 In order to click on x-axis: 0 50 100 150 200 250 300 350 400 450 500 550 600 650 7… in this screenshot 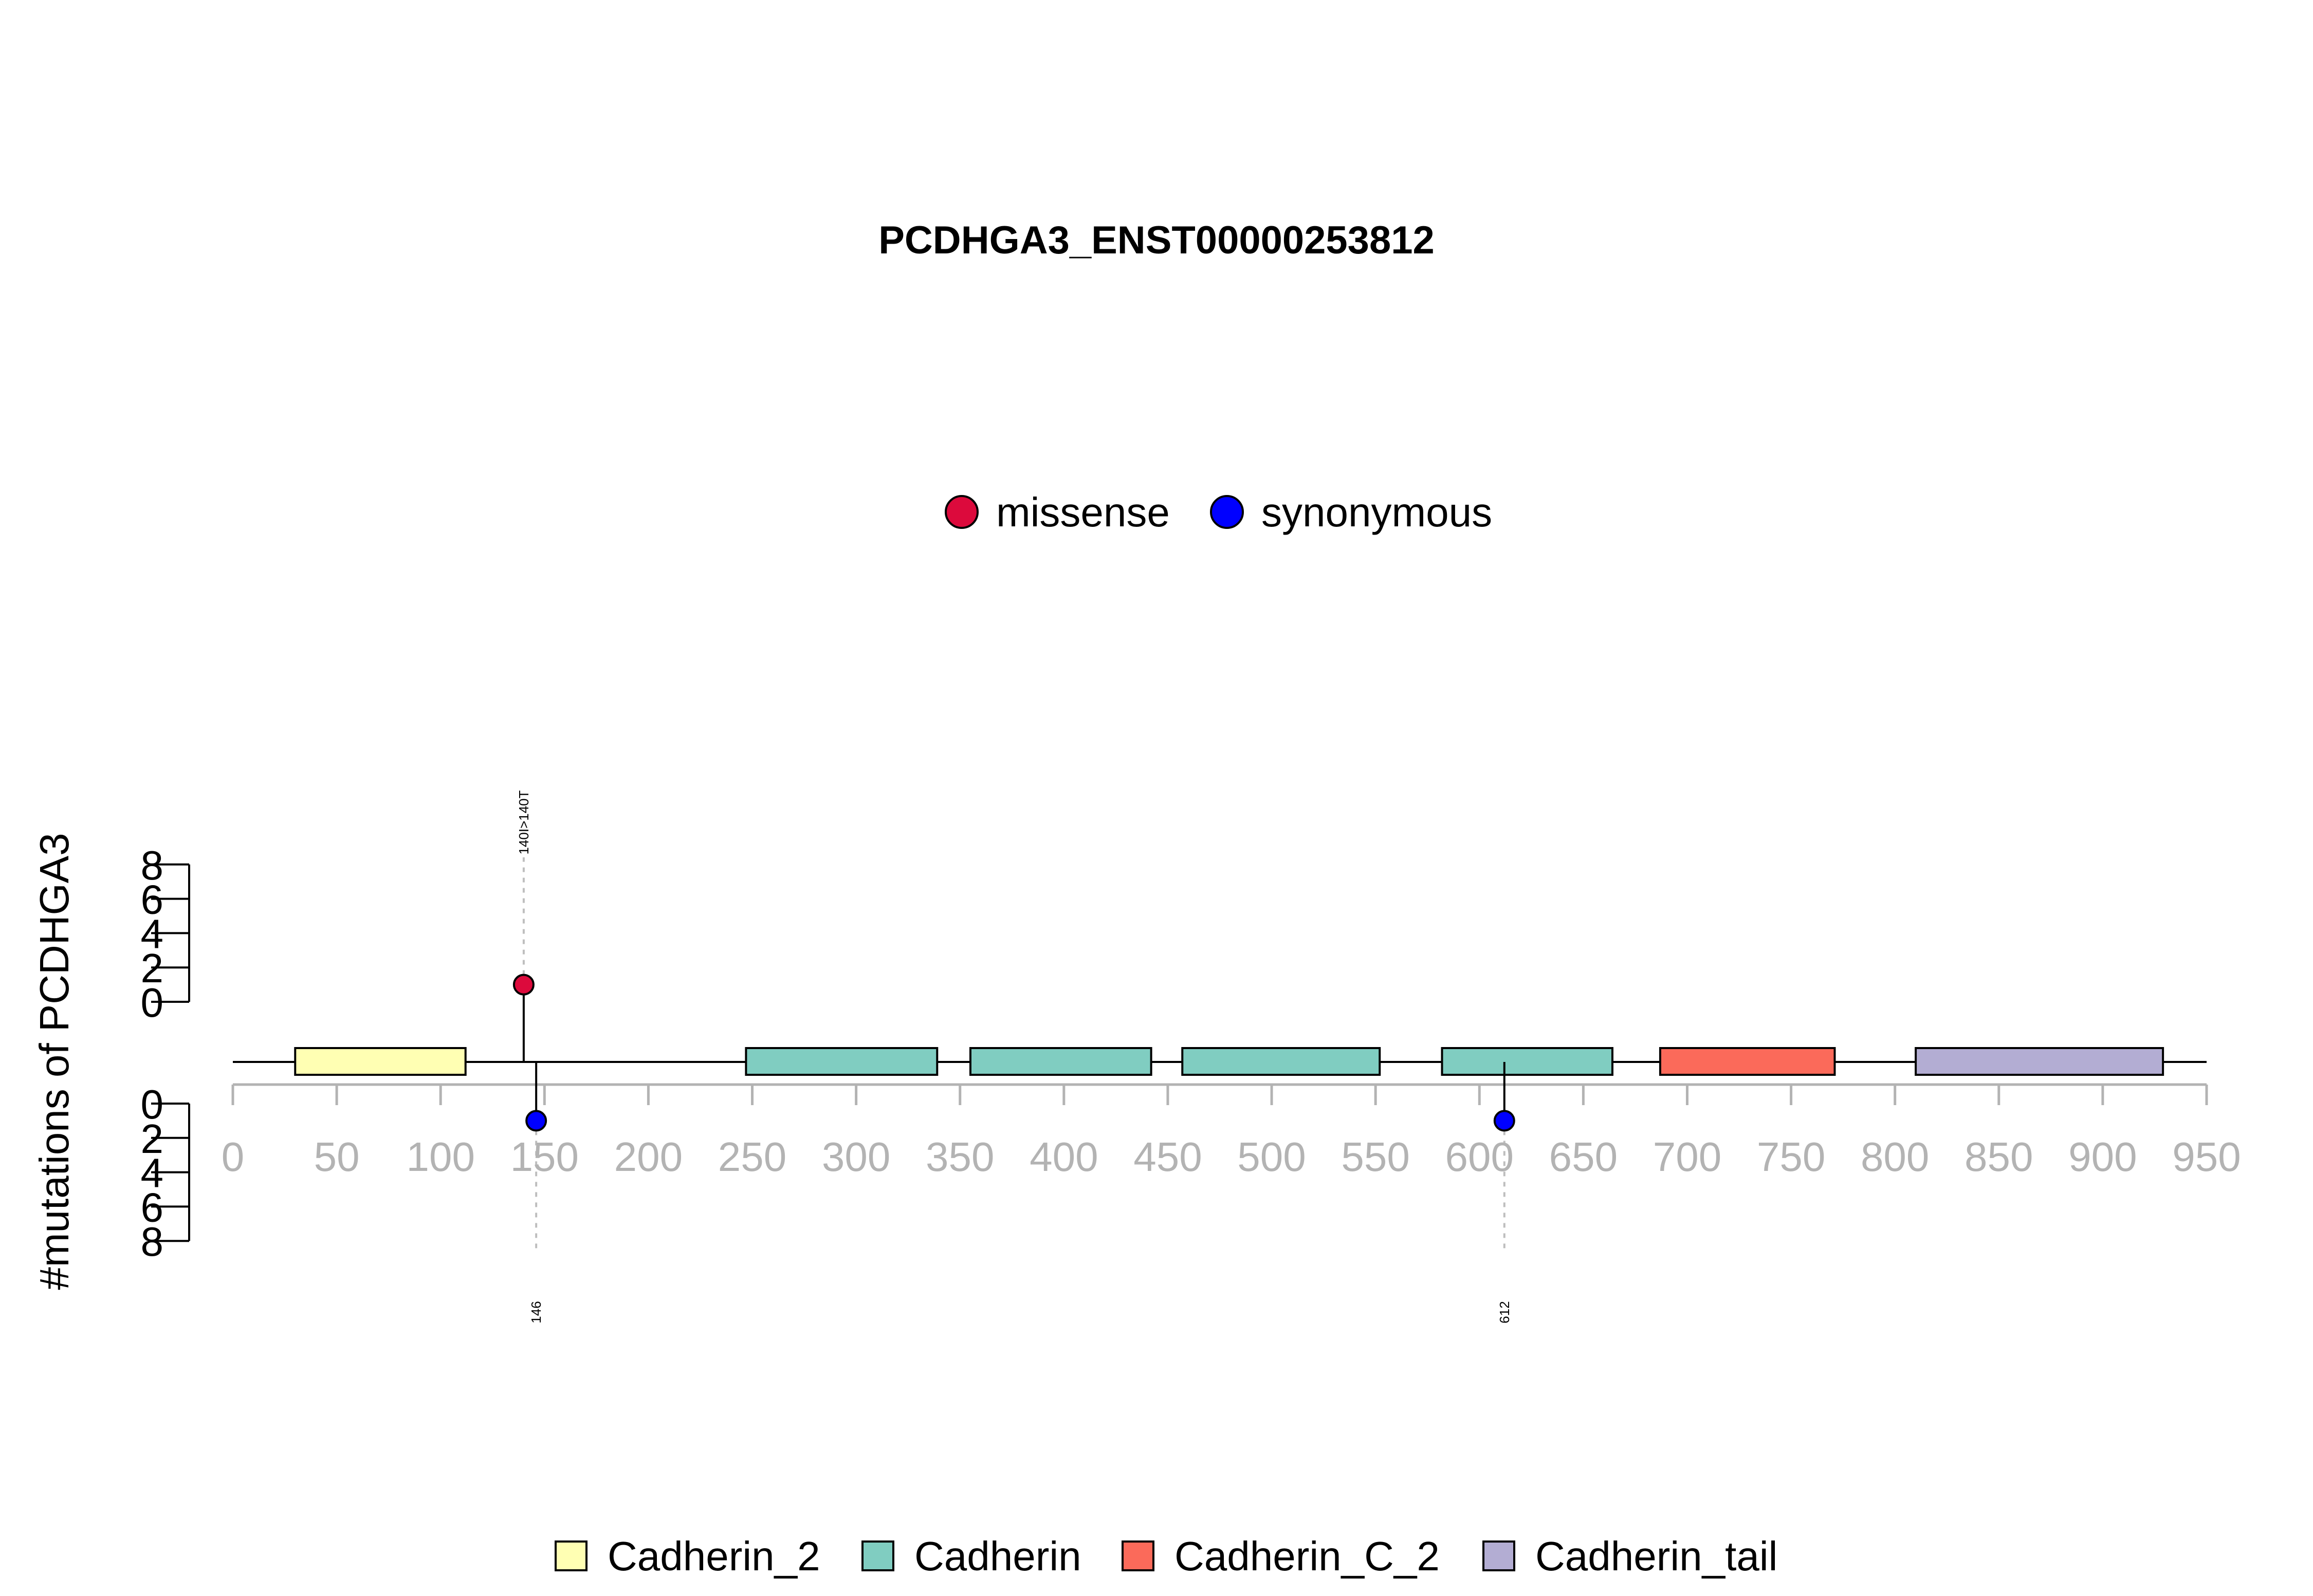, I will do `click(1231, 1132)`.